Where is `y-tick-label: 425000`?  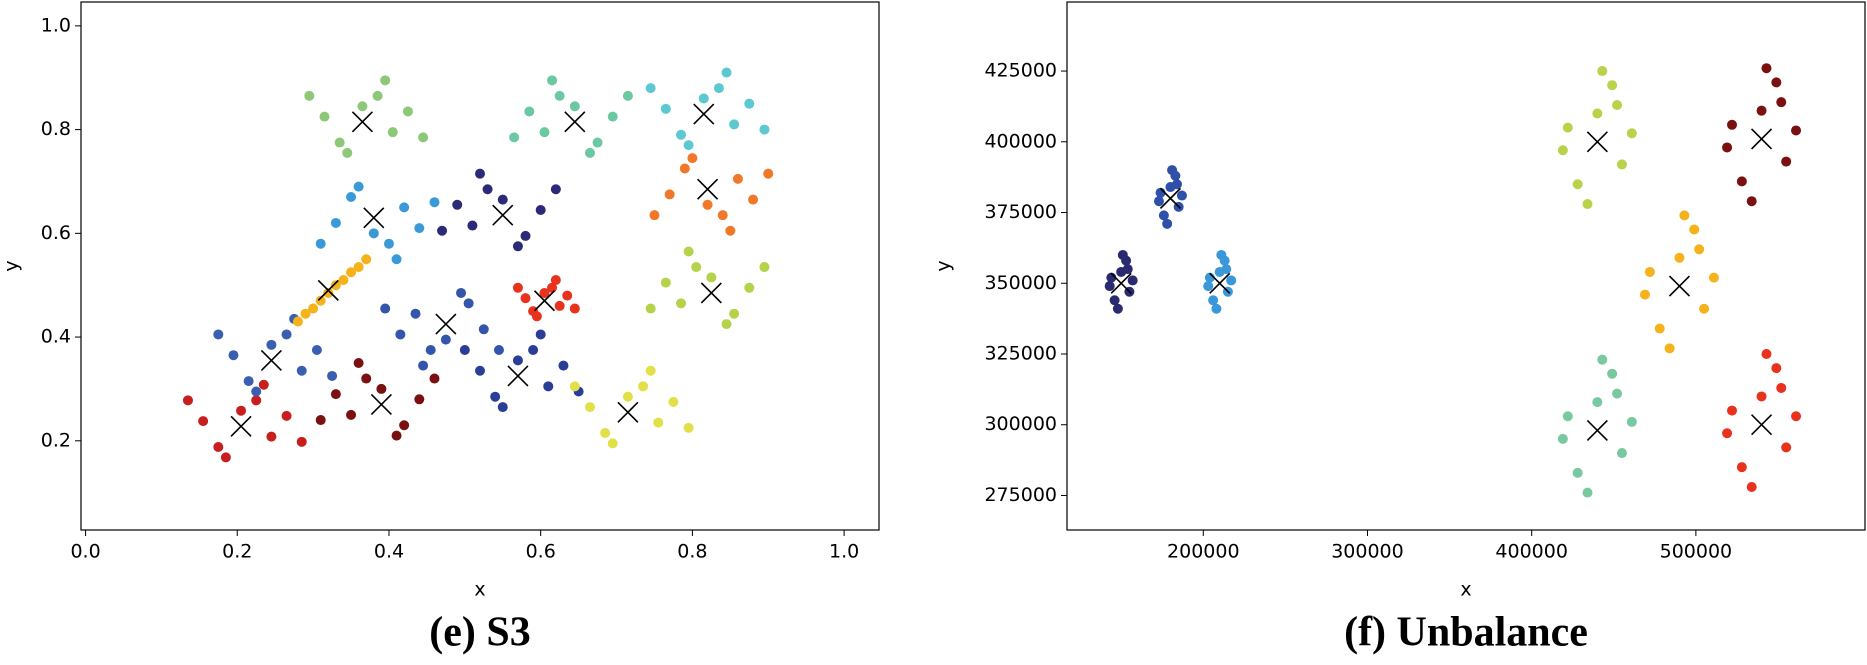 y-tick-label: 425000 is located at coordinates (1020, 71).